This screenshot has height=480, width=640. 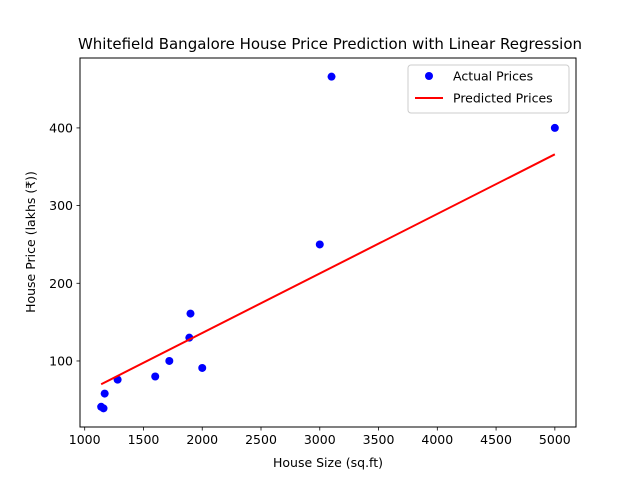 What do you see at coordinates (144, 439) in the screenshot?
I see `x-tick-label: 1500` at bounding box center [144, 439].